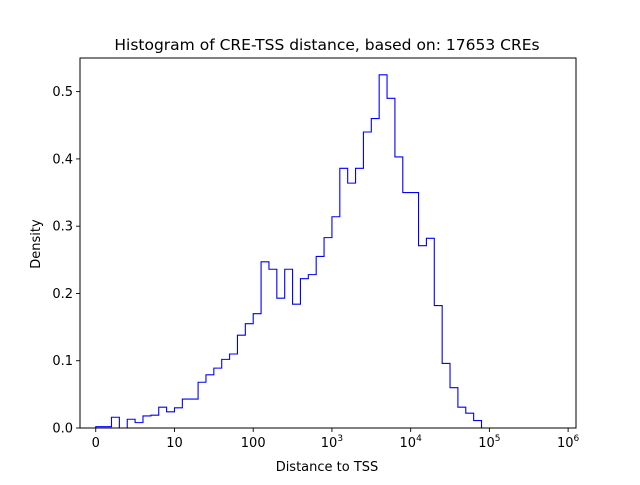 The image size is (640, 485). Describe the element at coordinates (96, 443) in the screenshot. I see `x-tick-label: 0` at that location.